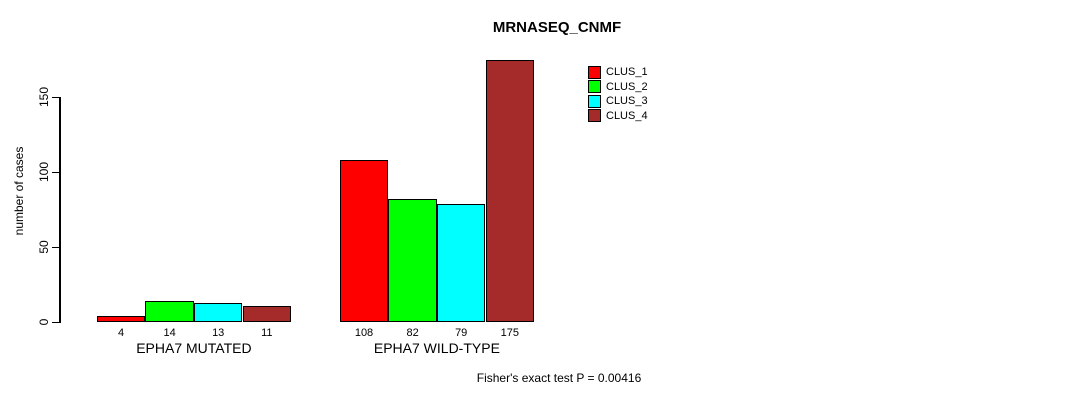 The height and width of the screenshot is (400, 1090). What do you see at coordinates (461, 262) in the screenshot?
I see `bar-clus-3-epha7-wild-type` at bounding box center [461, 262].